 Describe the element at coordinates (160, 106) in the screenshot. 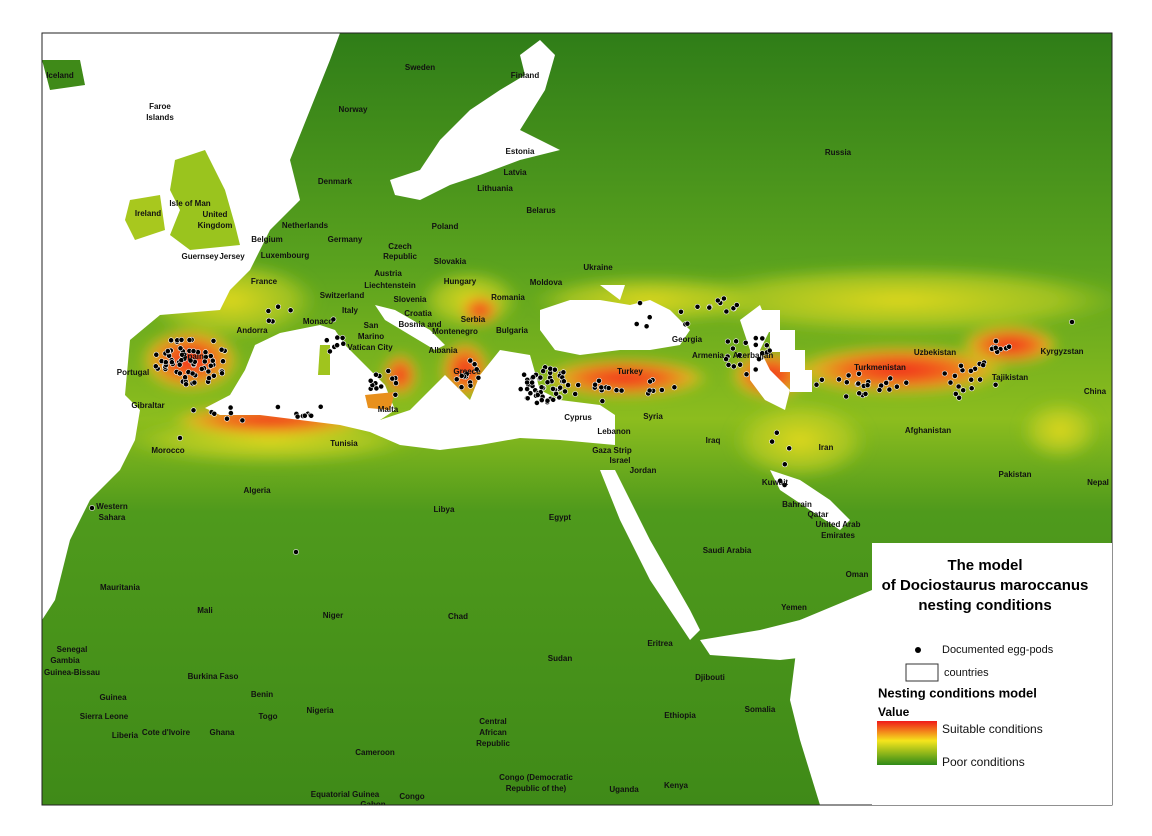

I see `country-label: Faroe` at that location.